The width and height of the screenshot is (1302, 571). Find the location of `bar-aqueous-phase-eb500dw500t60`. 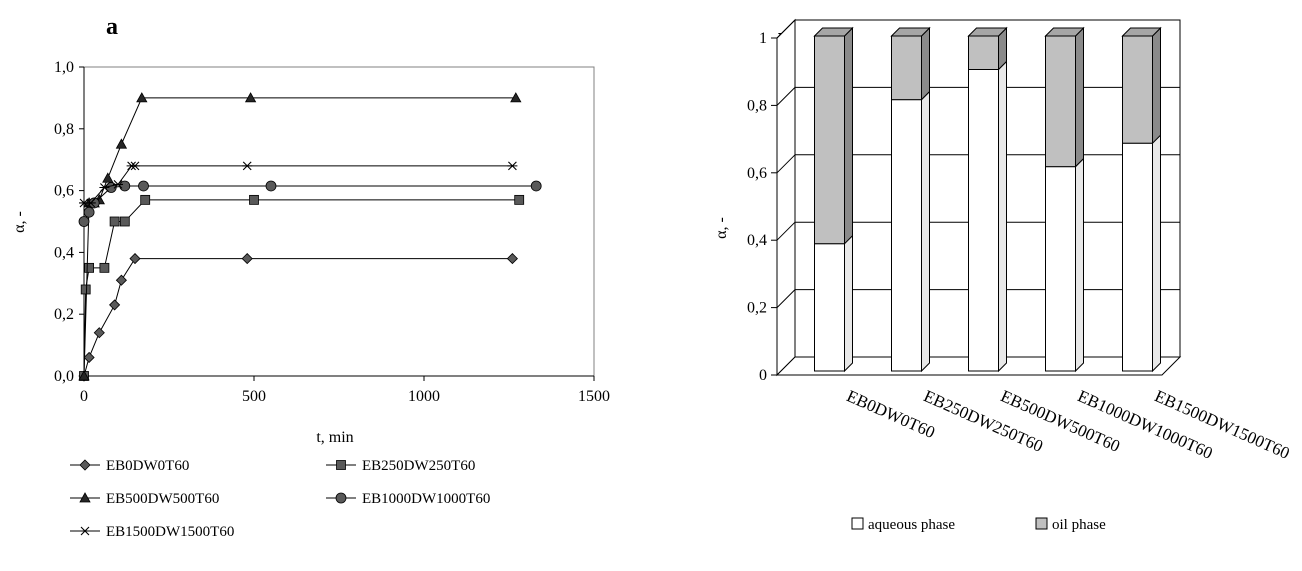

bar-aqueous-phase-eb500dw500t60 is located at coordinates (987, 216).